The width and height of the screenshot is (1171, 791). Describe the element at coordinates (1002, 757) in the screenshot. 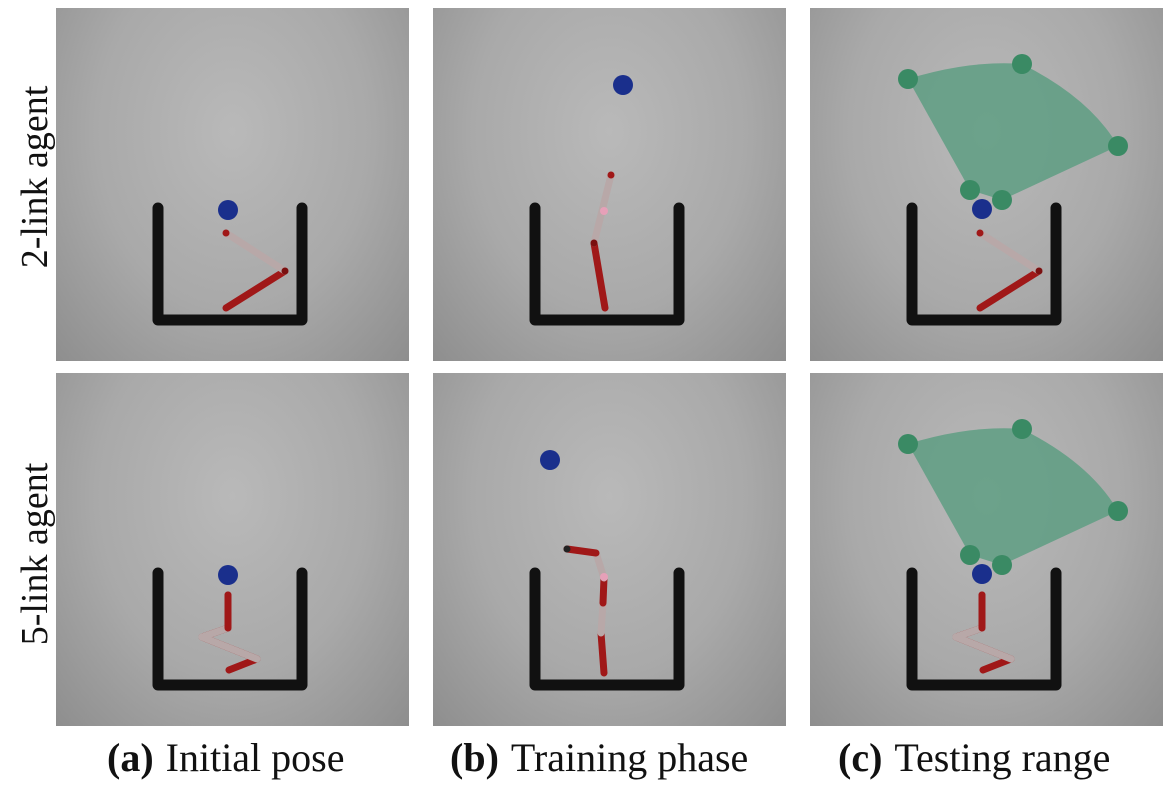

I see `caption-c-text: Testing range` at that location.